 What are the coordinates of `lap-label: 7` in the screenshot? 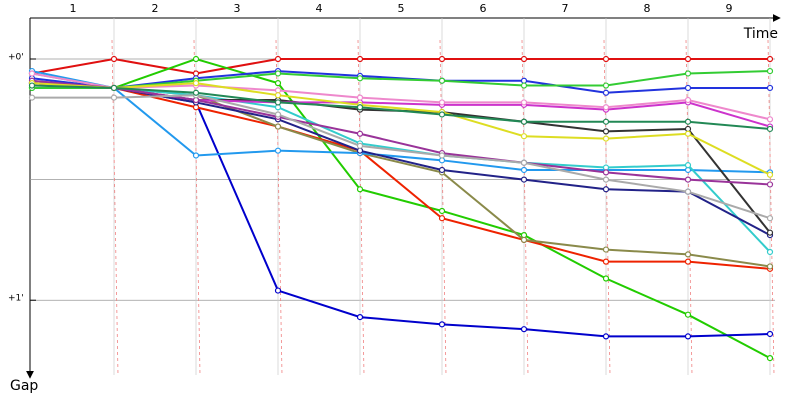 It's located at (565, 8).